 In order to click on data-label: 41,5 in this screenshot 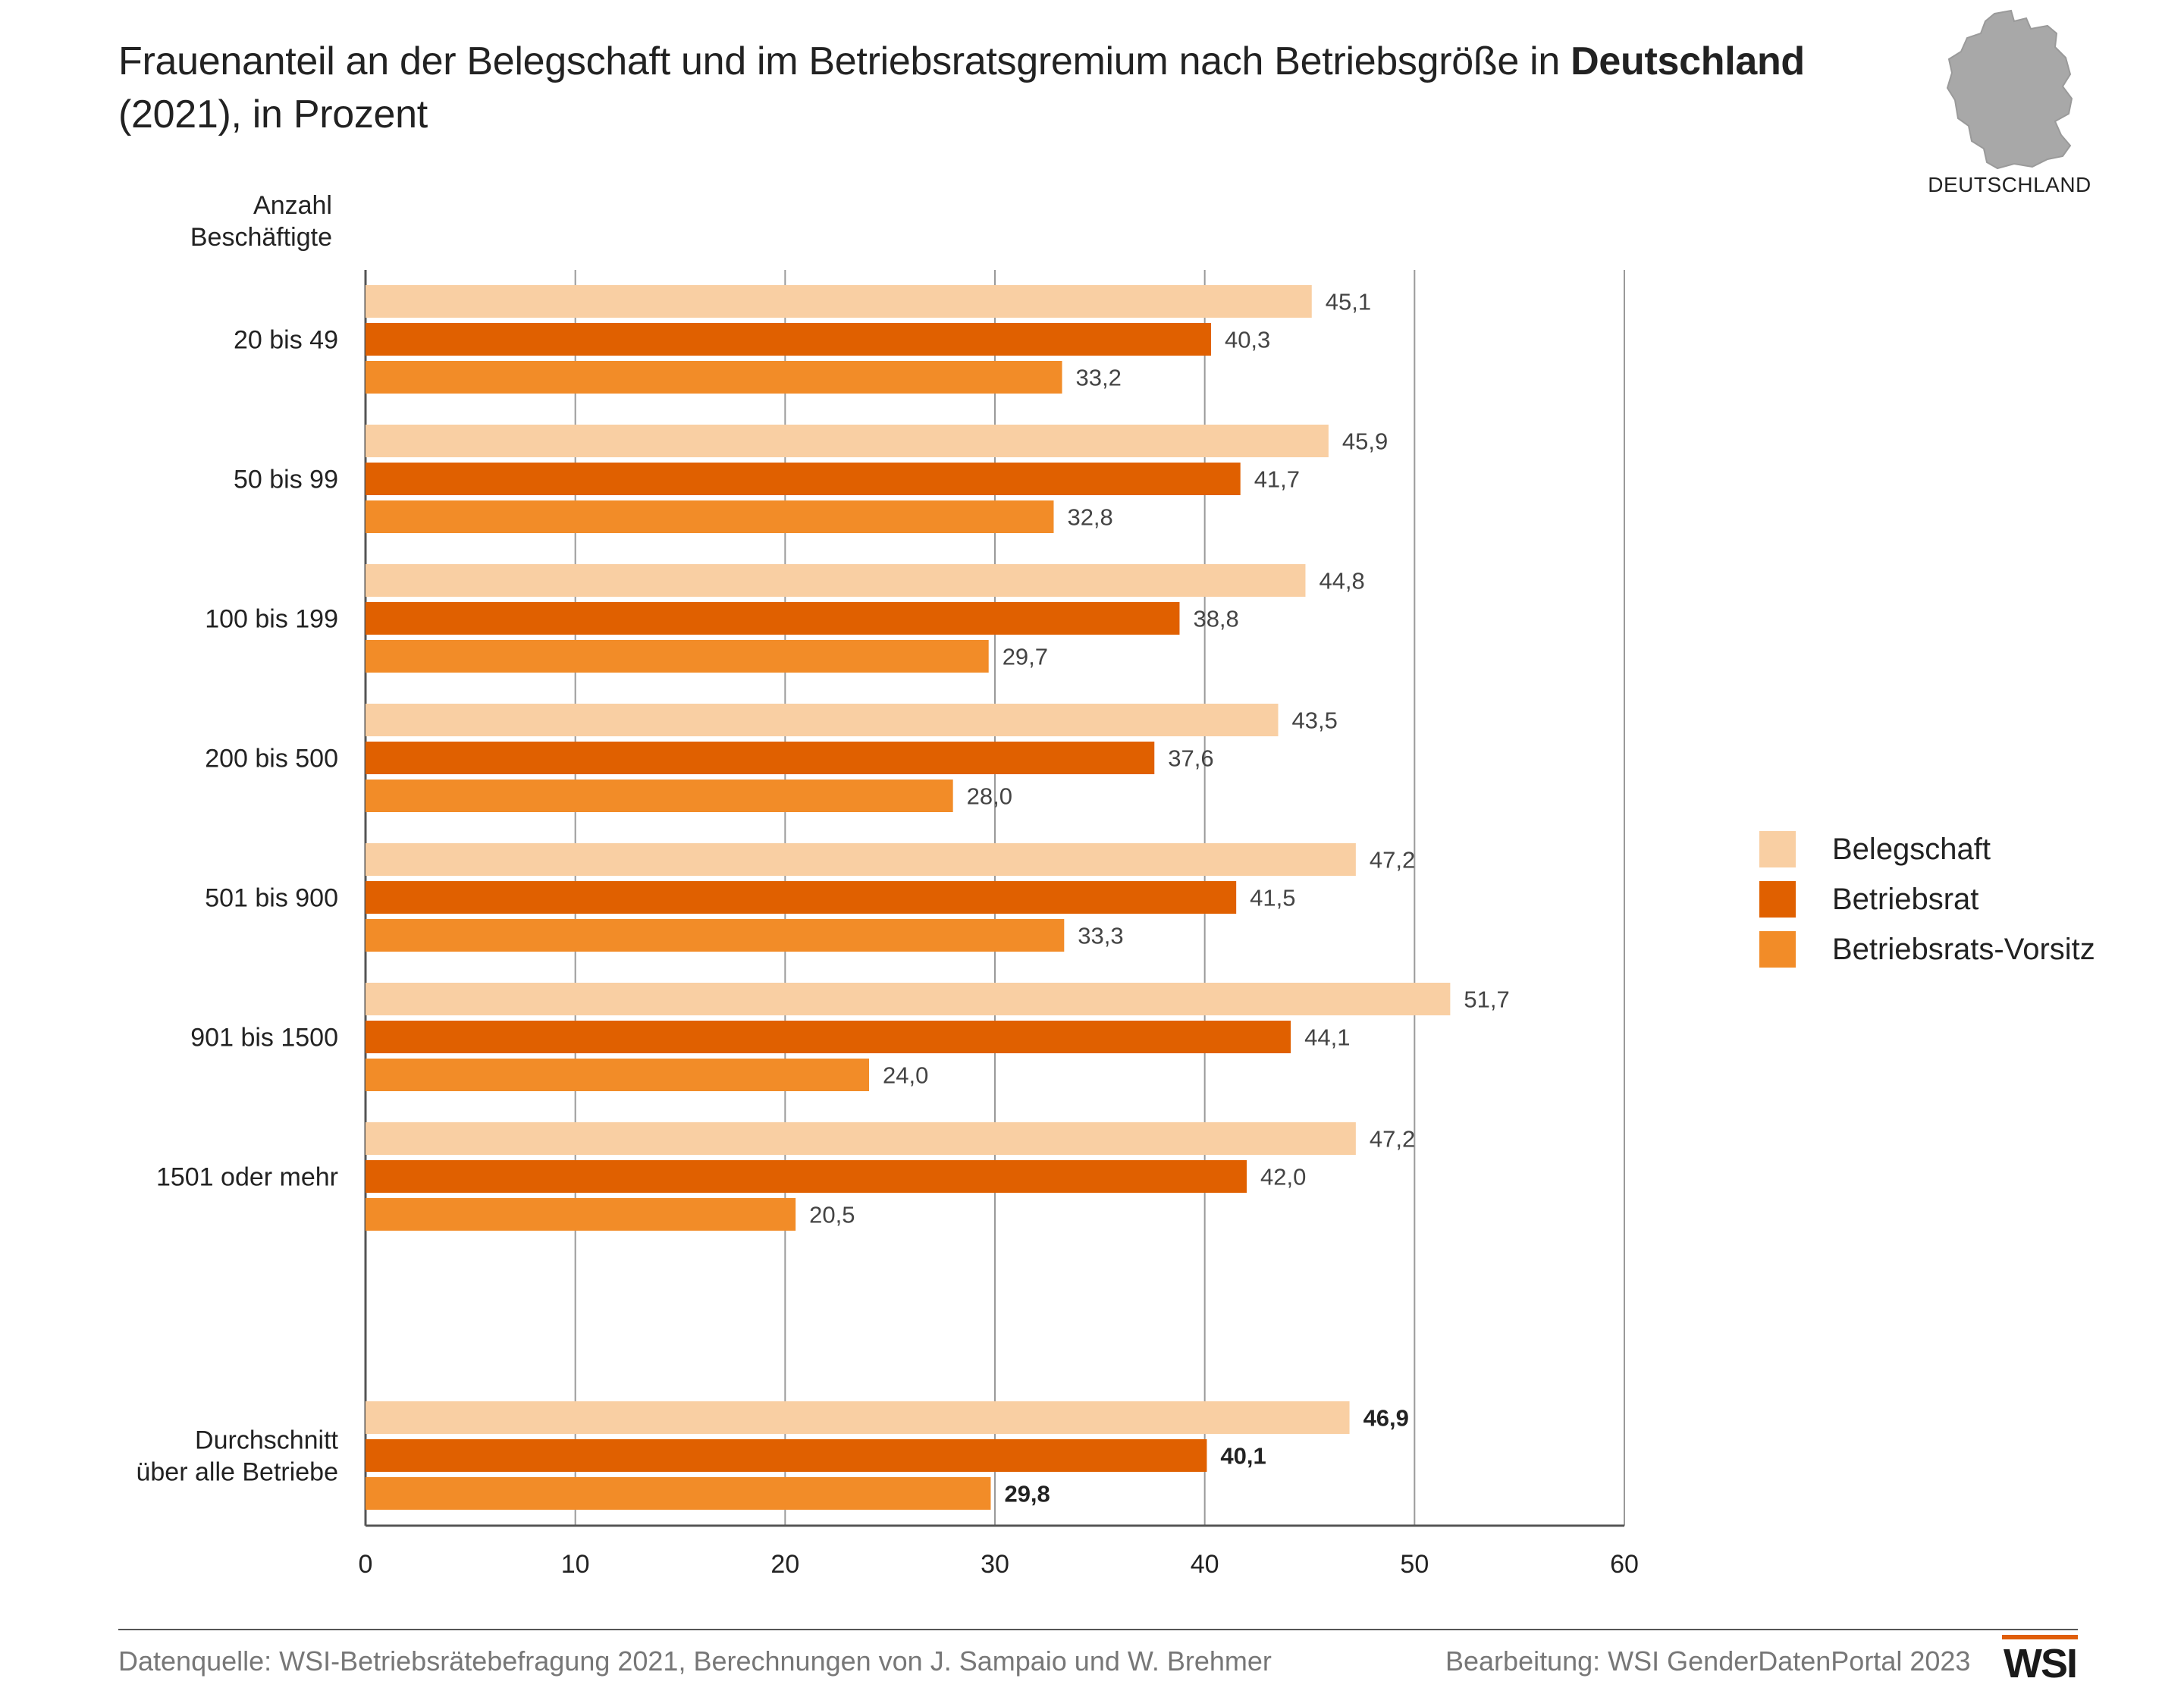, I will do `click(1272, 898)`.